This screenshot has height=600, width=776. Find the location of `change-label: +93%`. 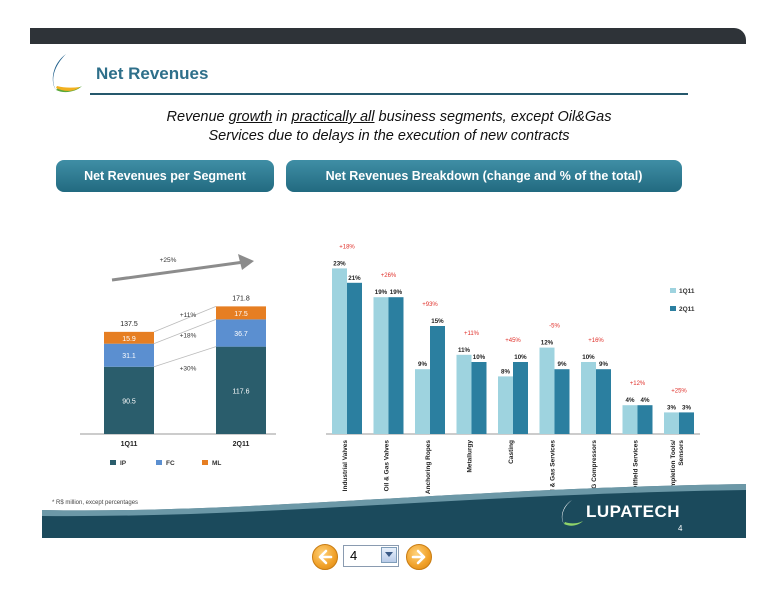

change-label: +93% is located at coordinates (430, 305).